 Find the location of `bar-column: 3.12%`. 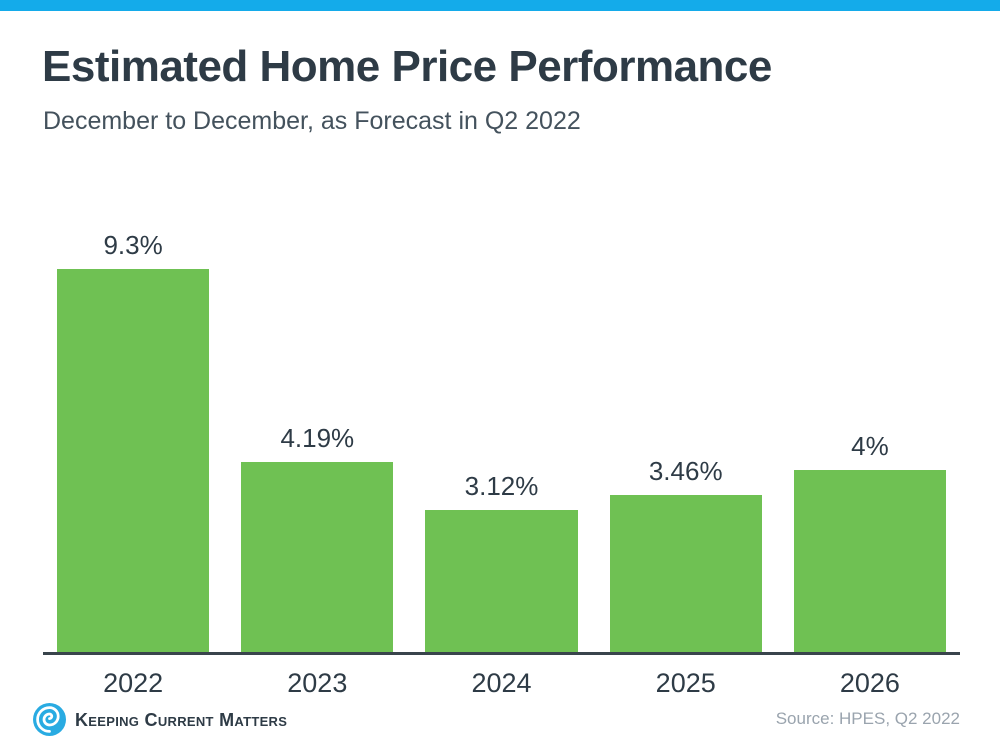

bar-column: 3.12% is located at coordinates (501, 441).